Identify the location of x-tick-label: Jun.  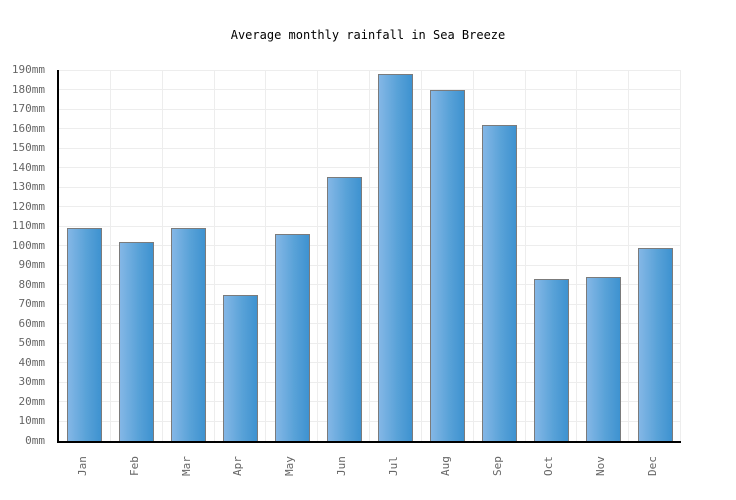
(342, 466).